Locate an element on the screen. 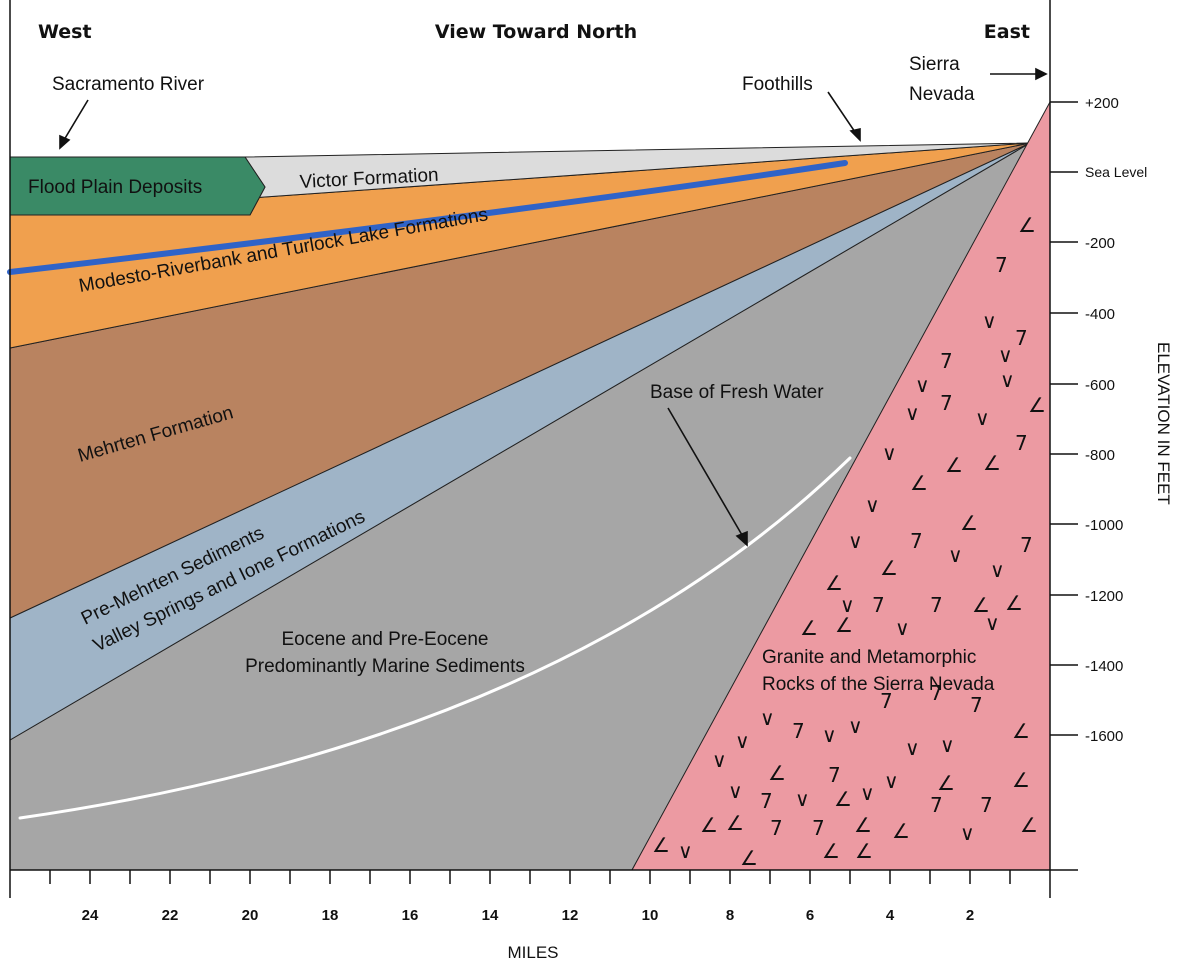 This screenshot has height=964, width=1180. y-tick-label: -800 is located at coordinates (1100, 455).